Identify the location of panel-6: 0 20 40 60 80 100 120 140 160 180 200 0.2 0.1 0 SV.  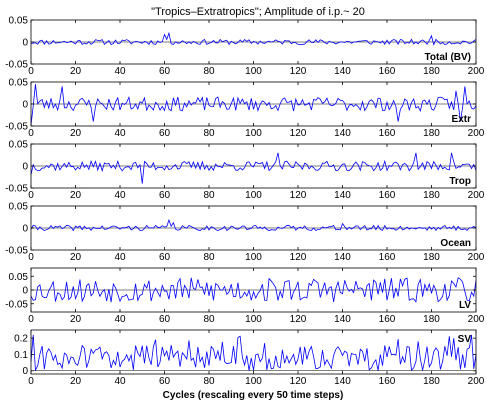
(249, 358).